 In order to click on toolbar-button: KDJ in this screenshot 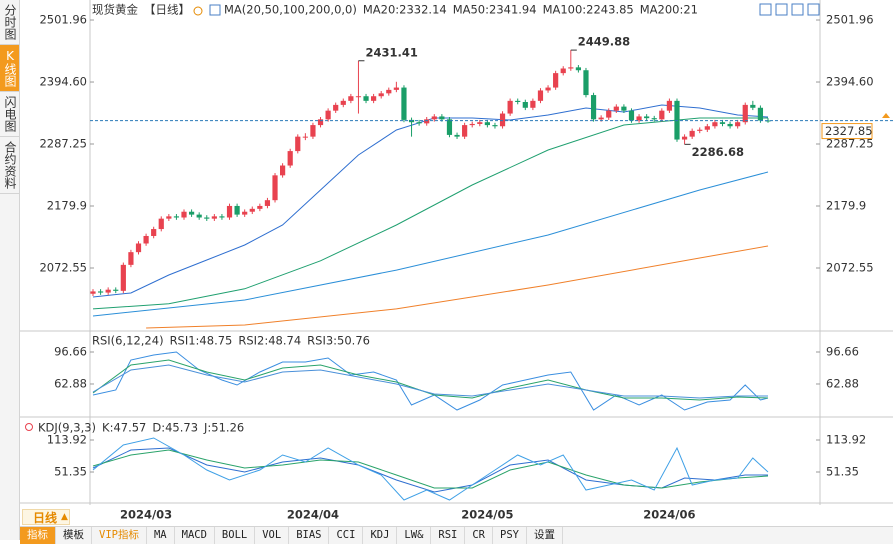, I will do `click(380, 535)`.